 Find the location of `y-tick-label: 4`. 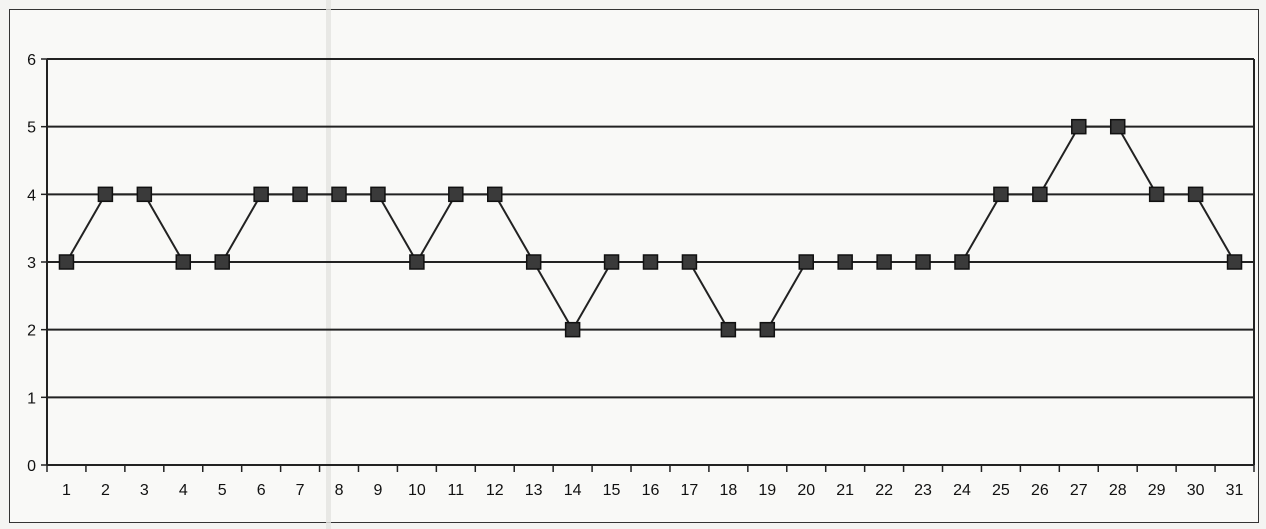

y-tick-label: 4 is located at coordinates (31, 195).